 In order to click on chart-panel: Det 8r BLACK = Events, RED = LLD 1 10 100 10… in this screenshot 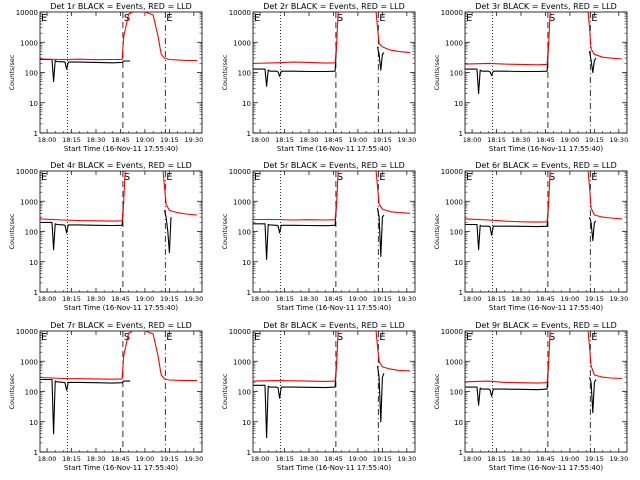, I will do `click(318, 396)`.